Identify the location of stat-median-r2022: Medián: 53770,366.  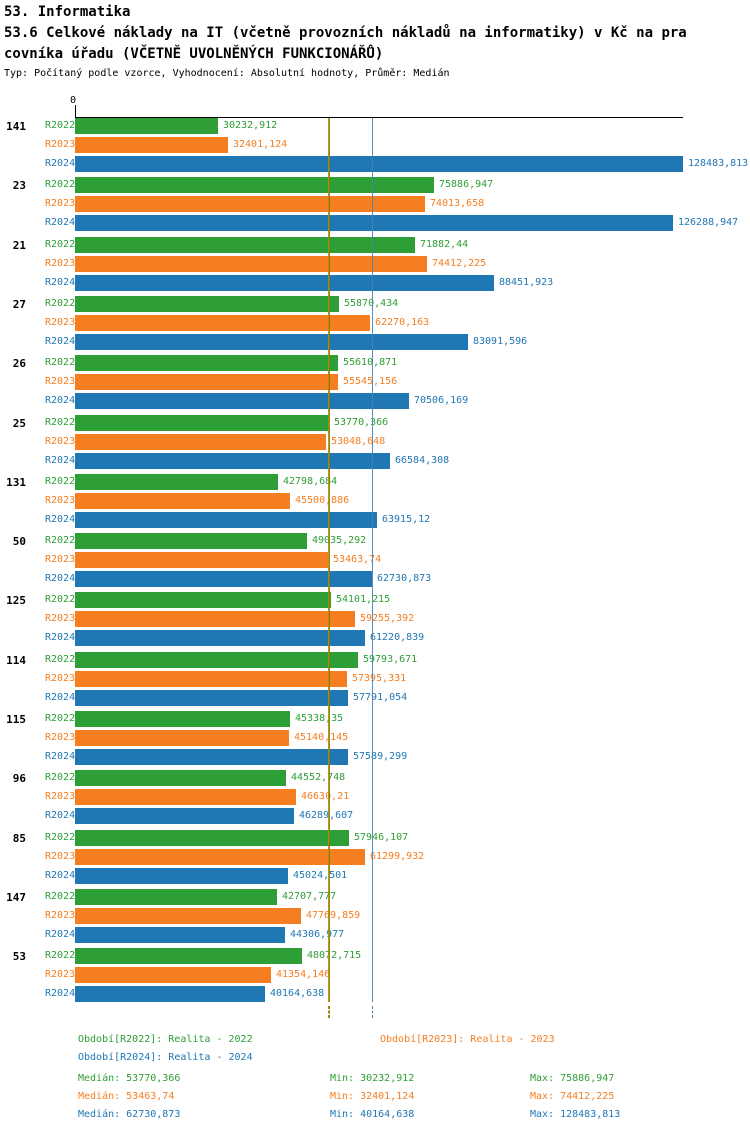
(129, 1078).